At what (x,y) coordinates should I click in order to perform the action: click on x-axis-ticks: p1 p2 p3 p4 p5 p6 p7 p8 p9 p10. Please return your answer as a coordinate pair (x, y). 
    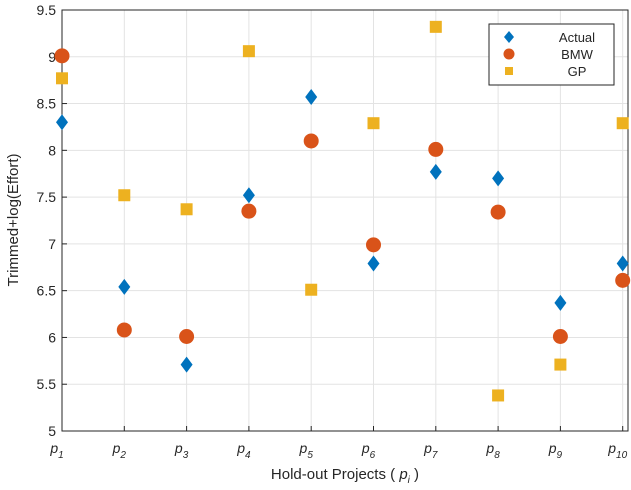
    Looking at the image, I should click on (338, 443).